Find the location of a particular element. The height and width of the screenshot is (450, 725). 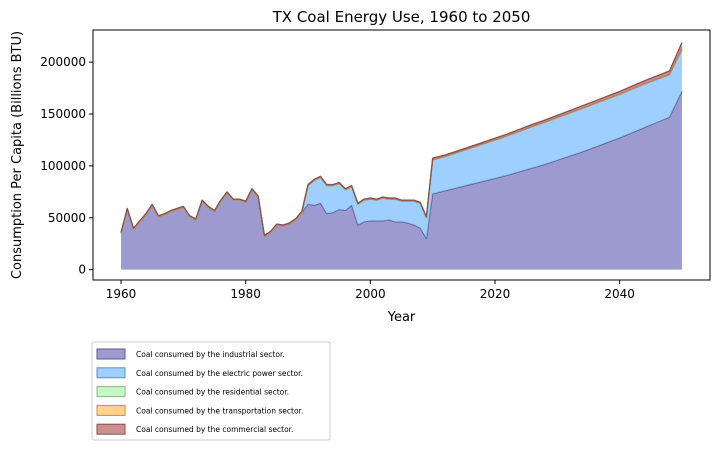

legend-label: Coal consumed by the residential sector. is located at coordinates (212, 392).